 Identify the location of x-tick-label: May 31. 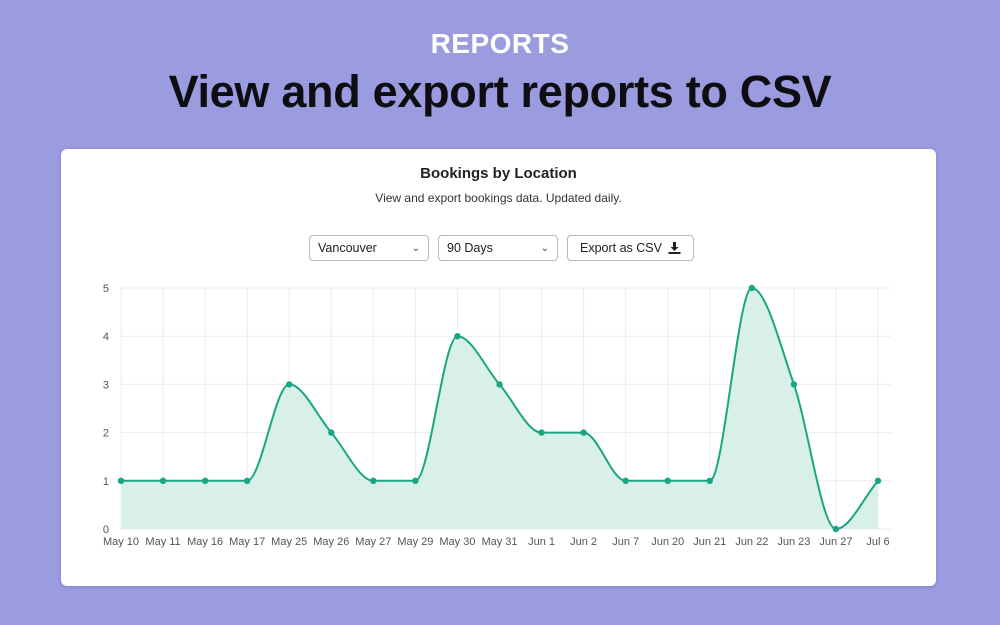
(499, 542).